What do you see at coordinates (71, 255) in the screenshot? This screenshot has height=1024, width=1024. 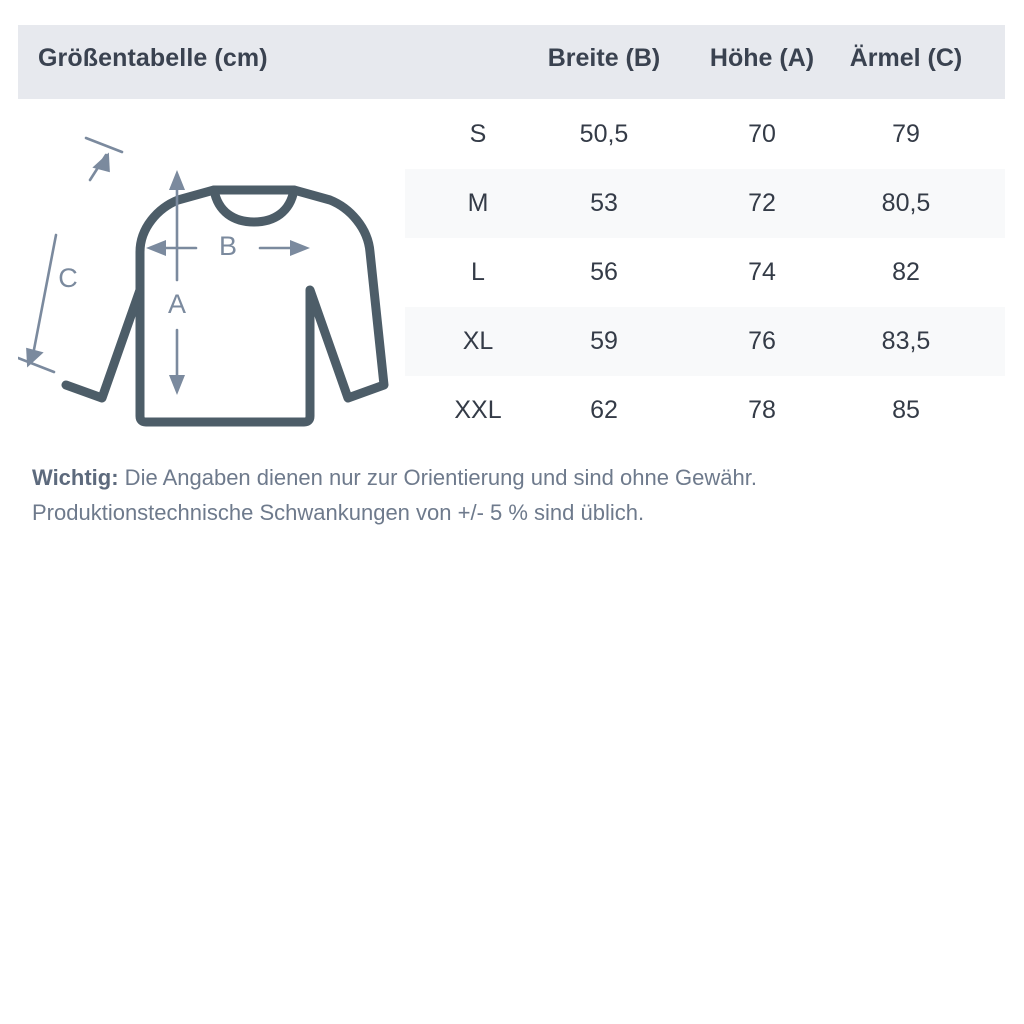 I see `dimension-arrow-c` at bounding box center [71, 255].